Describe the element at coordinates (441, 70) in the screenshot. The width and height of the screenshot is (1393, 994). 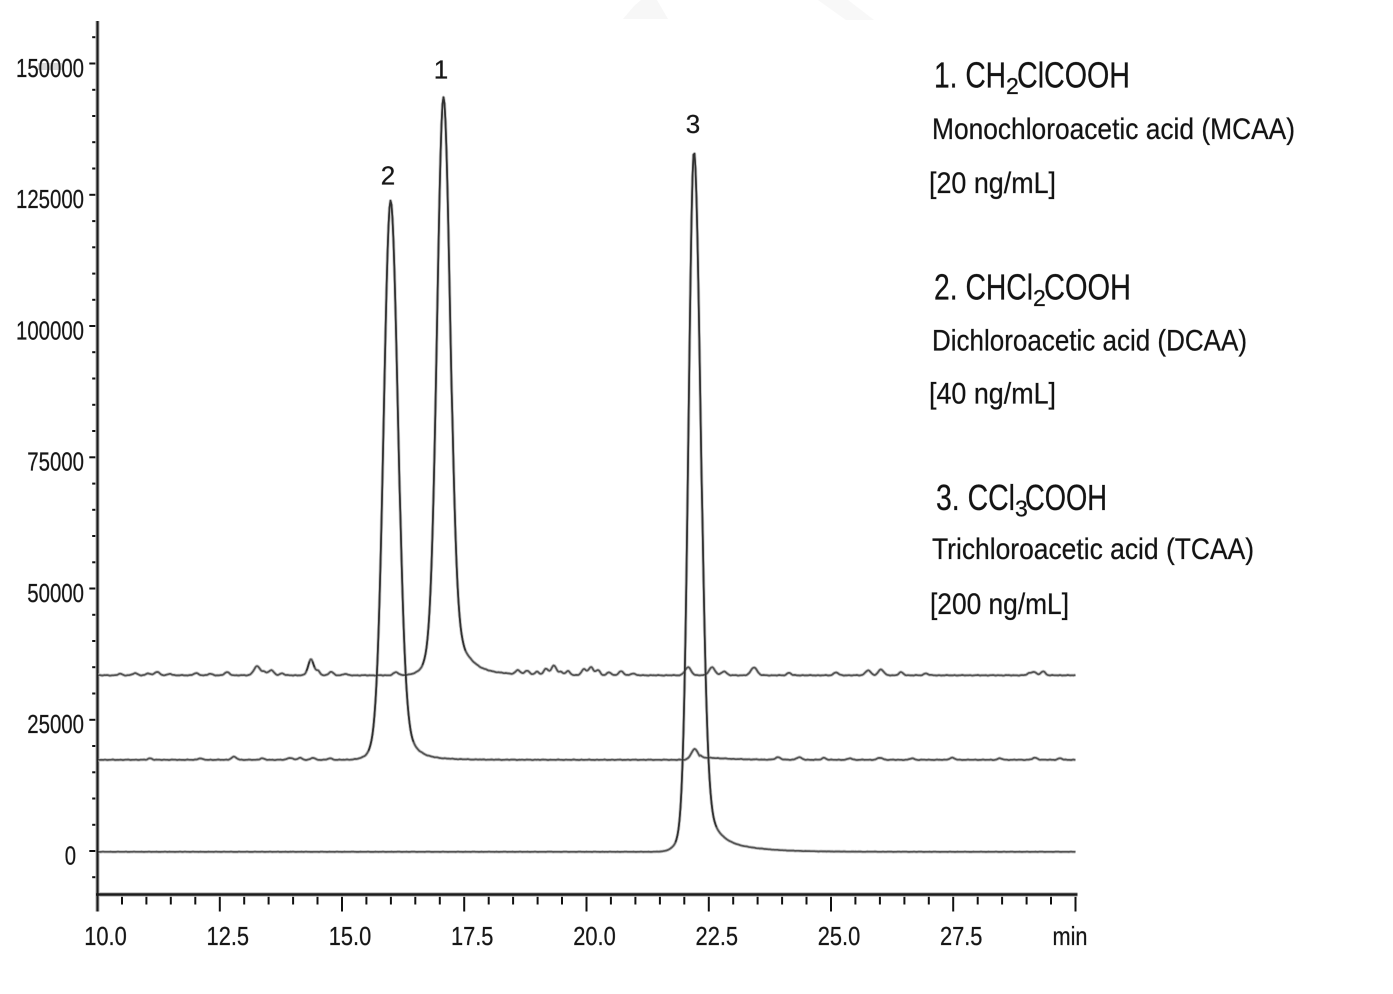
I see `svg-text: 1` at that location.